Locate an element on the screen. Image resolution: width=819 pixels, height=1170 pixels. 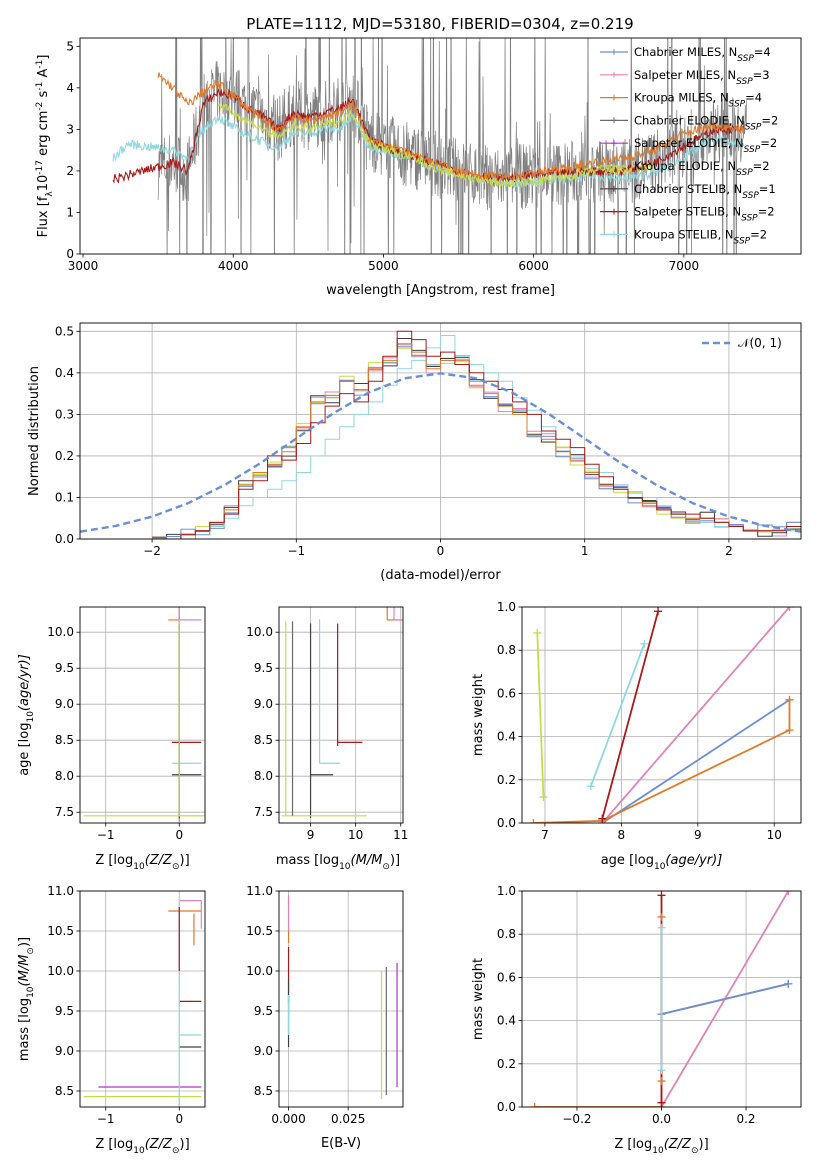
legend-entry: Chabrier STELIB, NSSP=1 is located at coordinates (705, 191).